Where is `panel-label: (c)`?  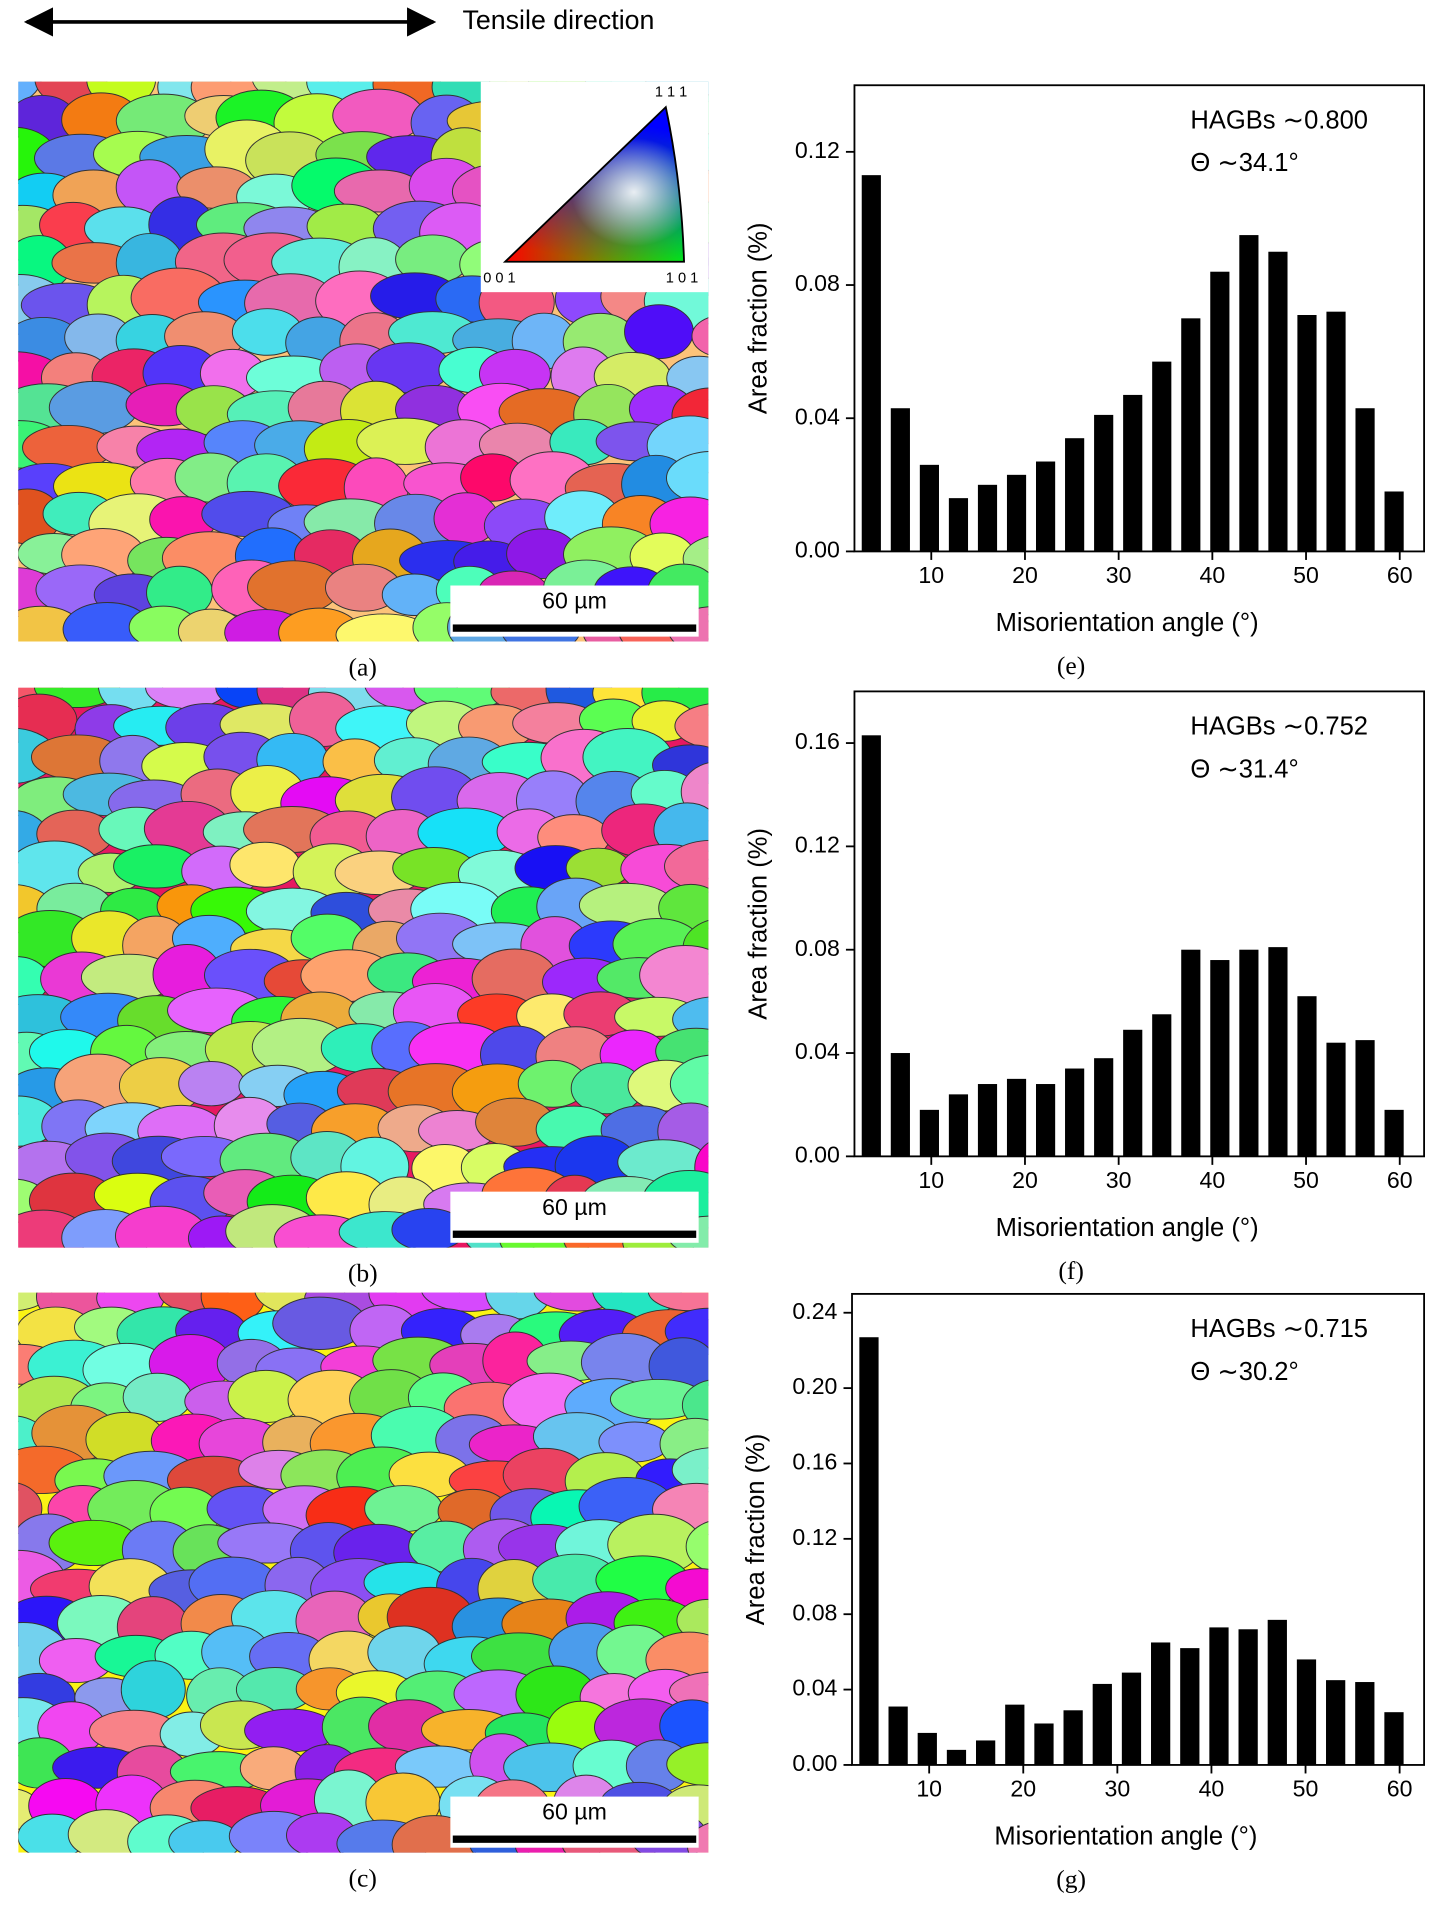 panel-label: (c) is located at coordinates (363, 1877).